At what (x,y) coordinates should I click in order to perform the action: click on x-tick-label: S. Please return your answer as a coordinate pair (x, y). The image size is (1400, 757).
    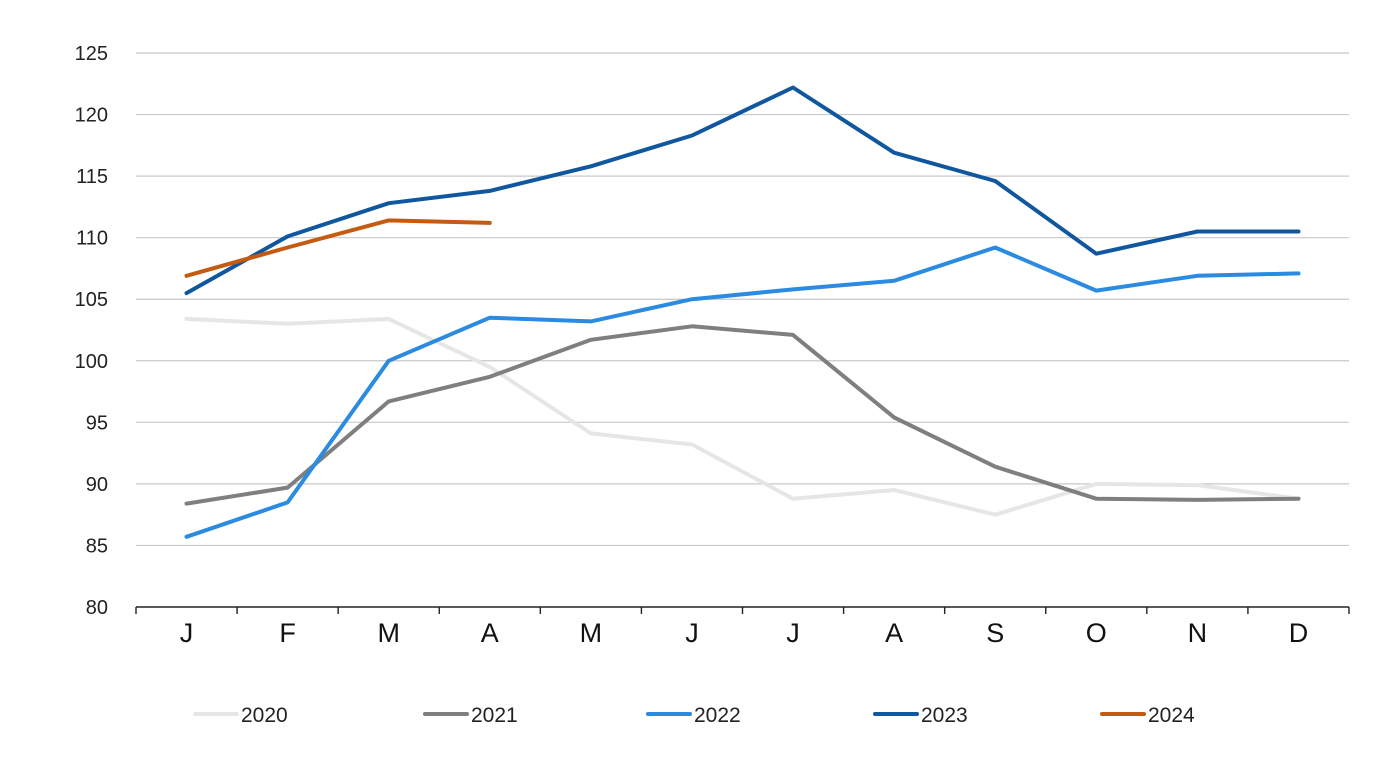
    Looking at the image, I should click on (995, 633).